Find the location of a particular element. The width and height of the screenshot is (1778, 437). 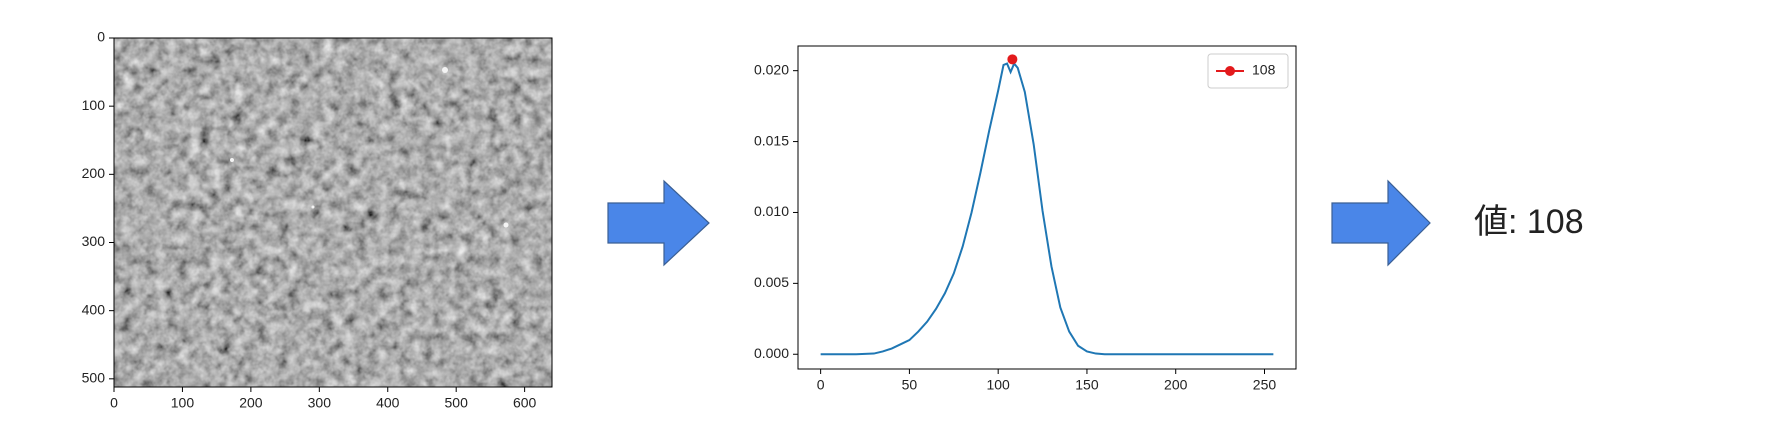

x-tick-label: 150 is located at coordinates (1087, 385).